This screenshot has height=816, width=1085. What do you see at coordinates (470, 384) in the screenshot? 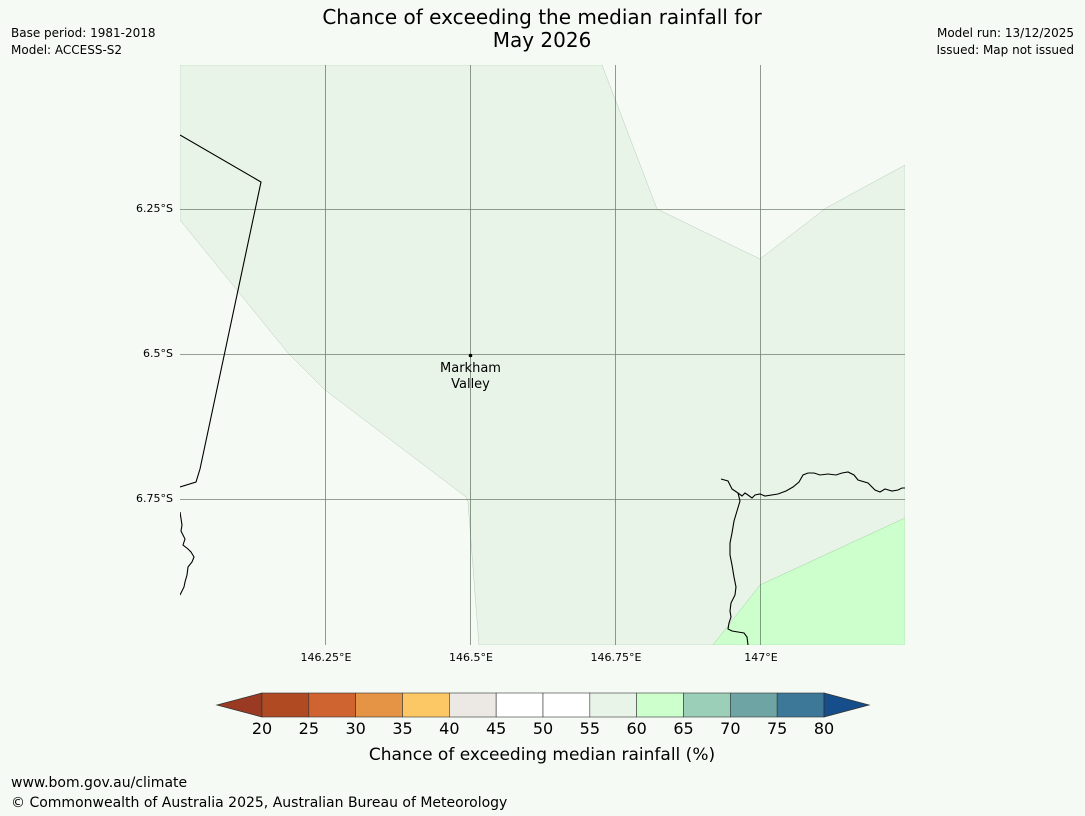
I see `place-name-line-2: Valley` at bounding box center [470, 384].